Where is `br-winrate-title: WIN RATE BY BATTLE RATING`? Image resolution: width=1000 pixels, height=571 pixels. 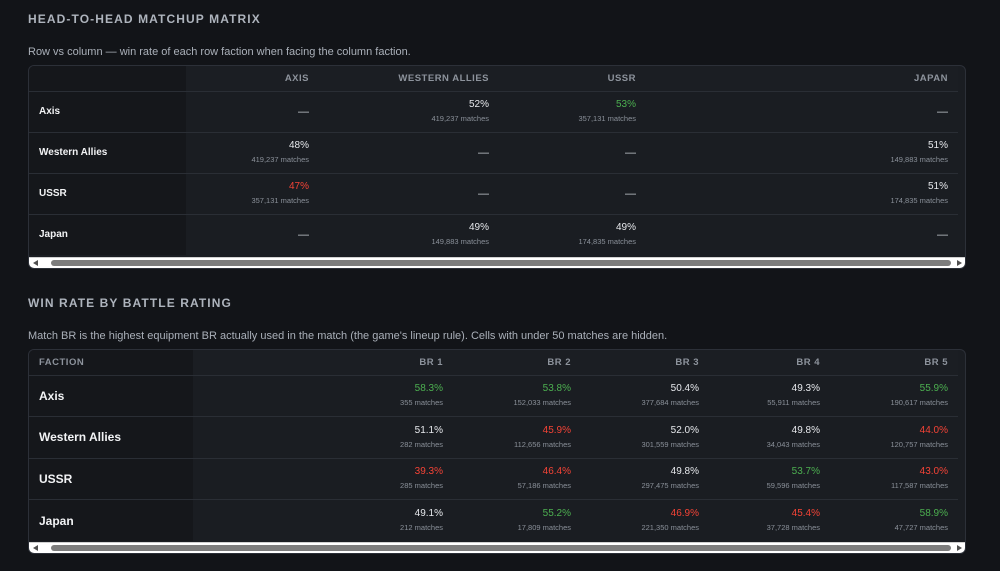 br-winrate-title: WIN RATE BY BATTLE RATING is located at coordinates (130, 303).